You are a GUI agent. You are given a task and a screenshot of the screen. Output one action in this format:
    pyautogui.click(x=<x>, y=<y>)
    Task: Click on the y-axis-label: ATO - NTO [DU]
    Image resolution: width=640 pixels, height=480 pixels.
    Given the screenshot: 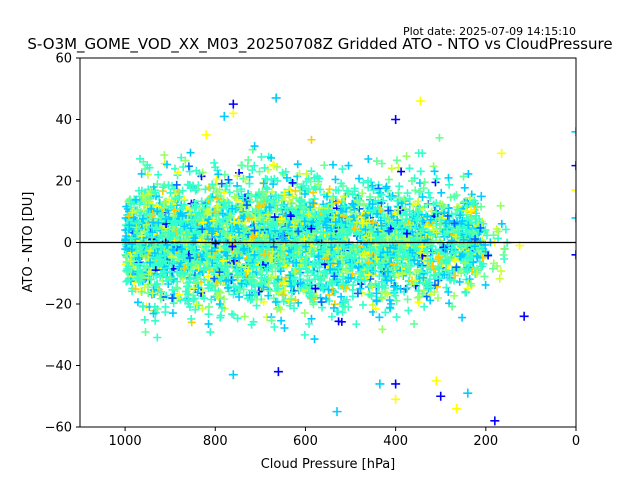 What is the action you would take?
    pyautogui.click(x=28, y=242)
    